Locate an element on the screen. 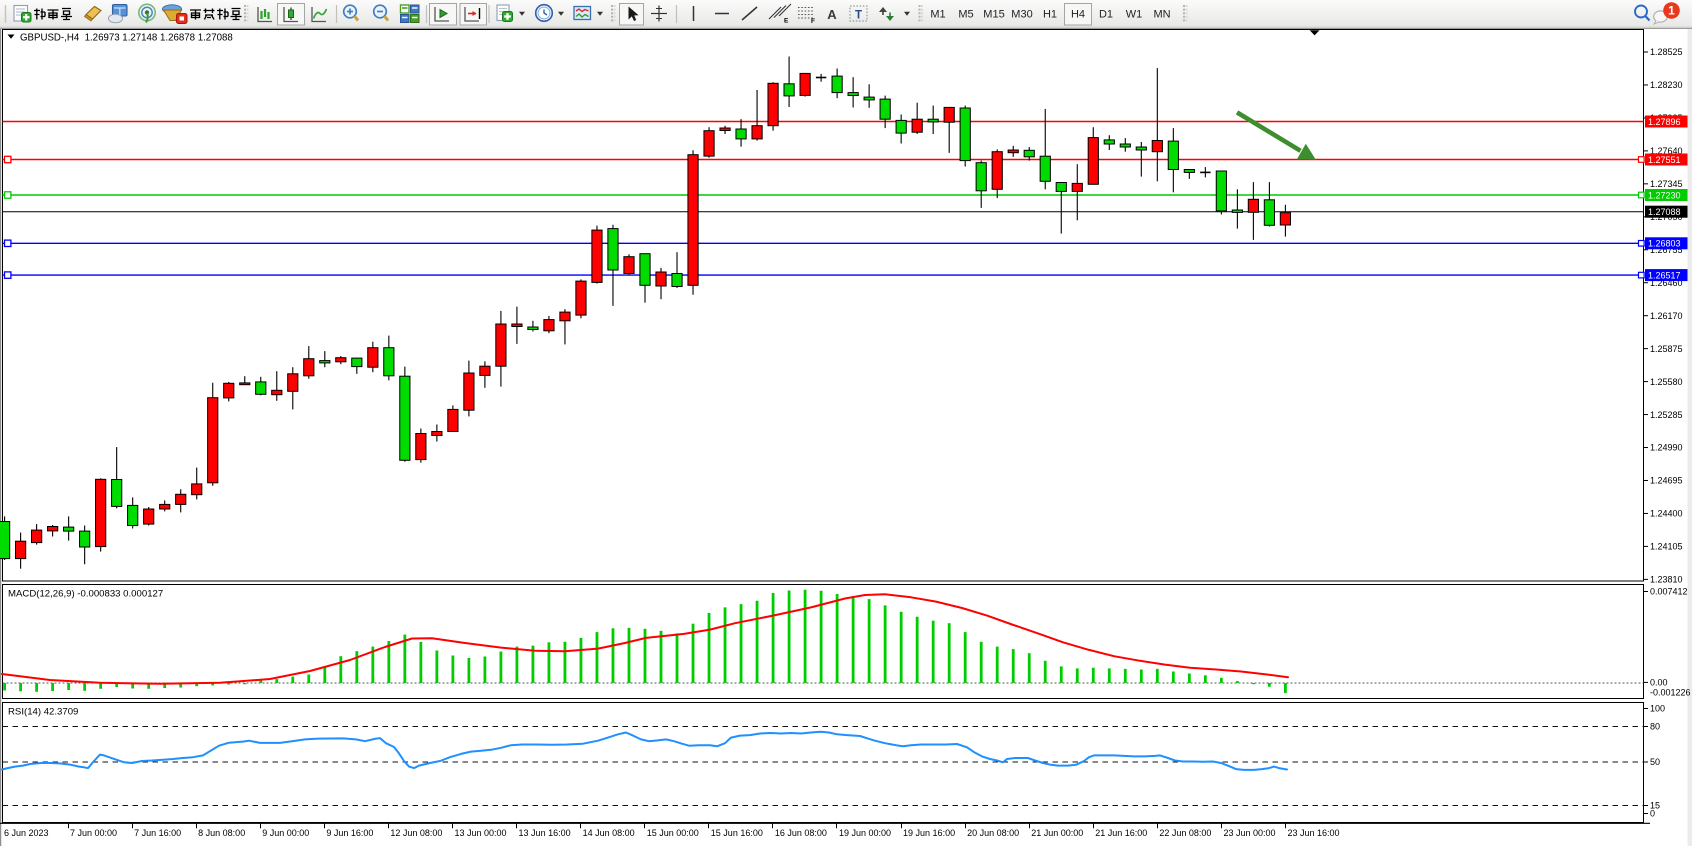  svg-text: 1.24695 is located at coordinates (1666, 481).